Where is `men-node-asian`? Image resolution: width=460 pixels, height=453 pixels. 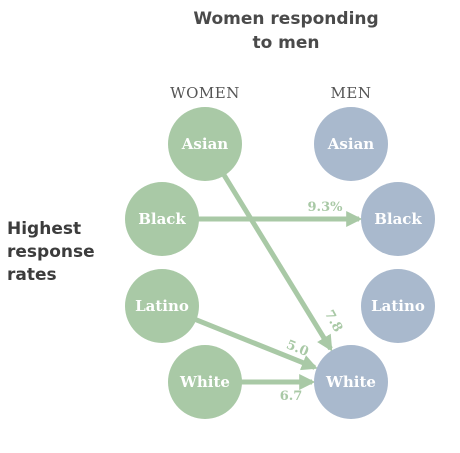
men-node-asian is located at coordinates (351, 144).